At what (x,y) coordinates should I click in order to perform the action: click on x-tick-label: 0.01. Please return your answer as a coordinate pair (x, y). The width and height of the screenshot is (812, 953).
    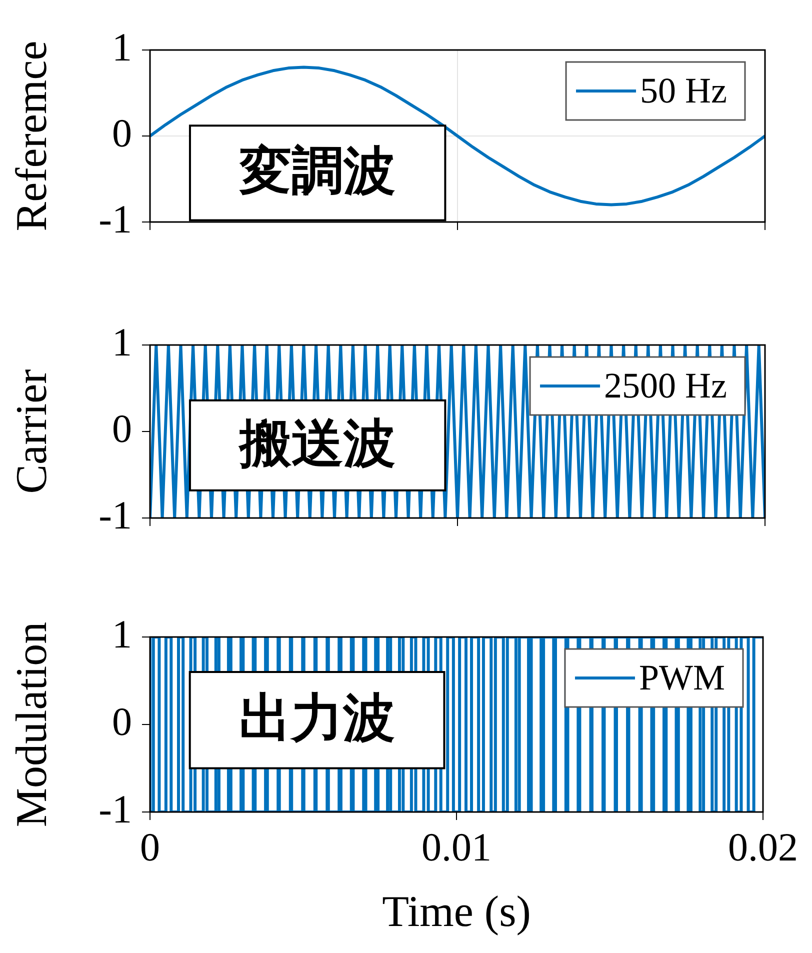
    Looking at the image, I should click on (457, 847).